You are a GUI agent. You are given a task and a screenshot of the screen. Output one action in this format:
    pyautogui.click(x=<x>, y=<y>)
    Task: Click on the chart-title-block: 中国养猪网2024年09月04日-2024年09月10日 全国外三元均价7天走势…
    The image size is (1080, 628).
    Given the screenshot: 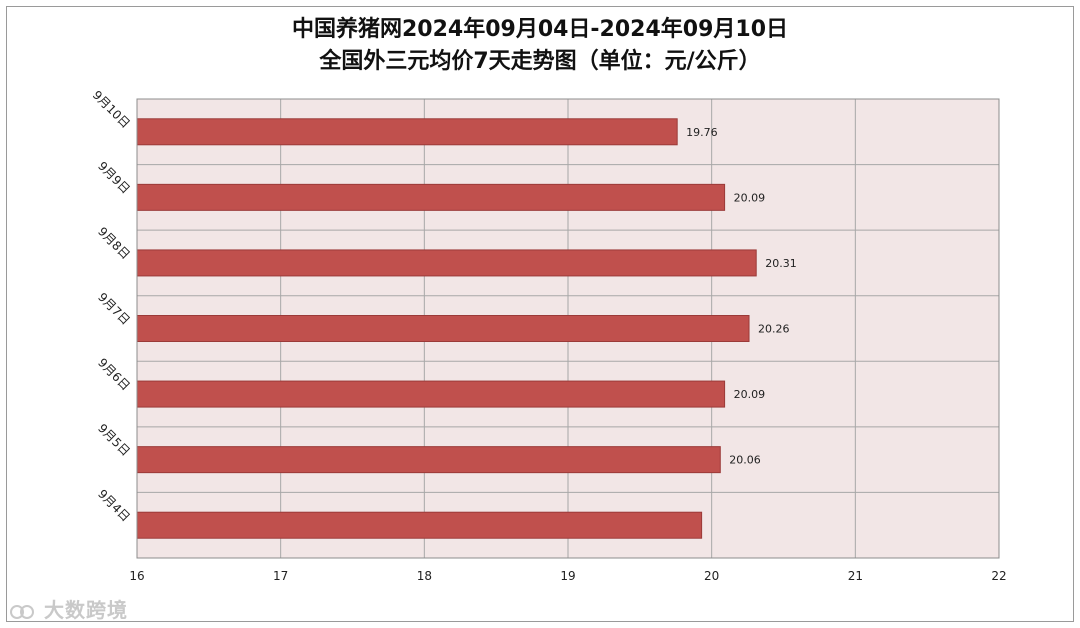 What is the action you would take?
    pyautogui.click(x=540, y=46)
    